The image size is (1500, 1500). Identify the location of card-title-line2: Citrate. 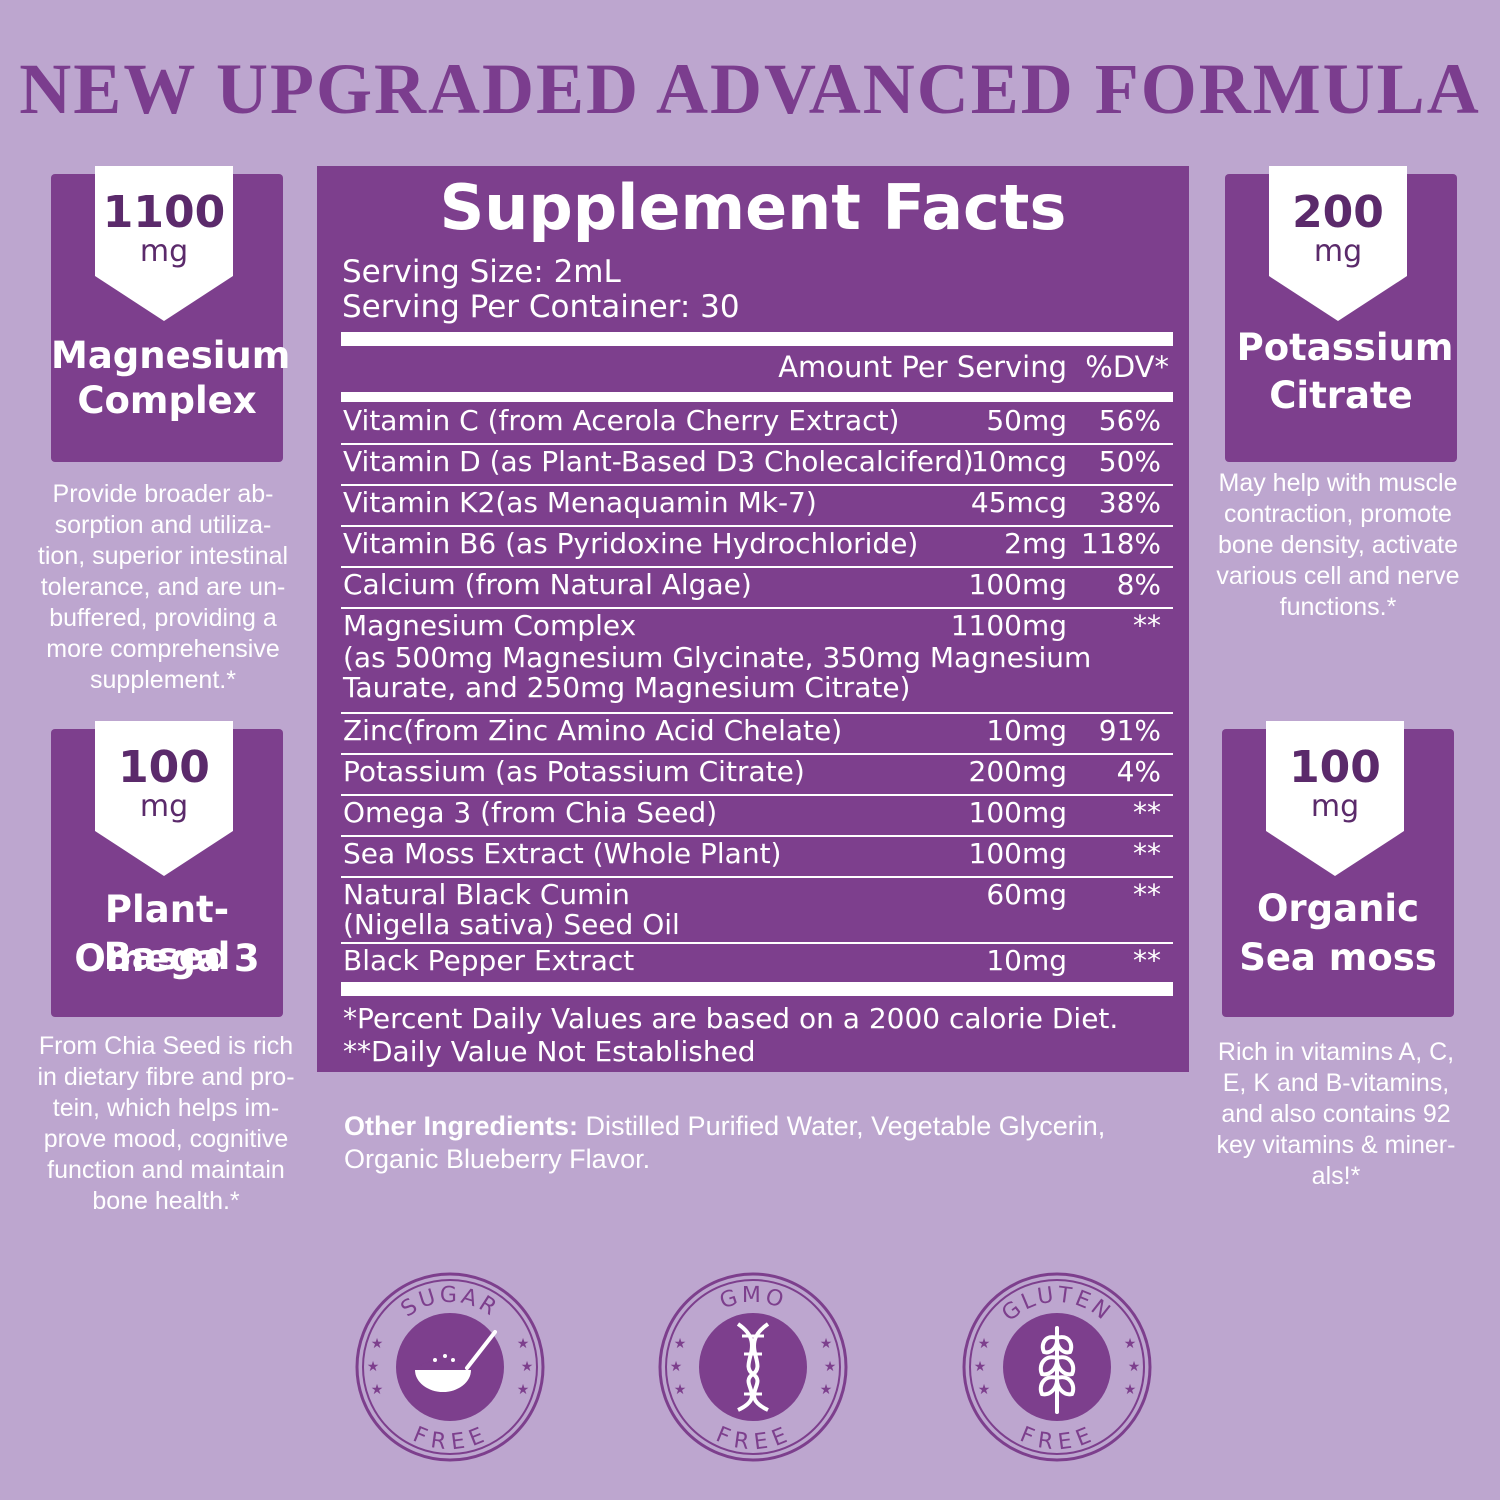
(1341, 395).